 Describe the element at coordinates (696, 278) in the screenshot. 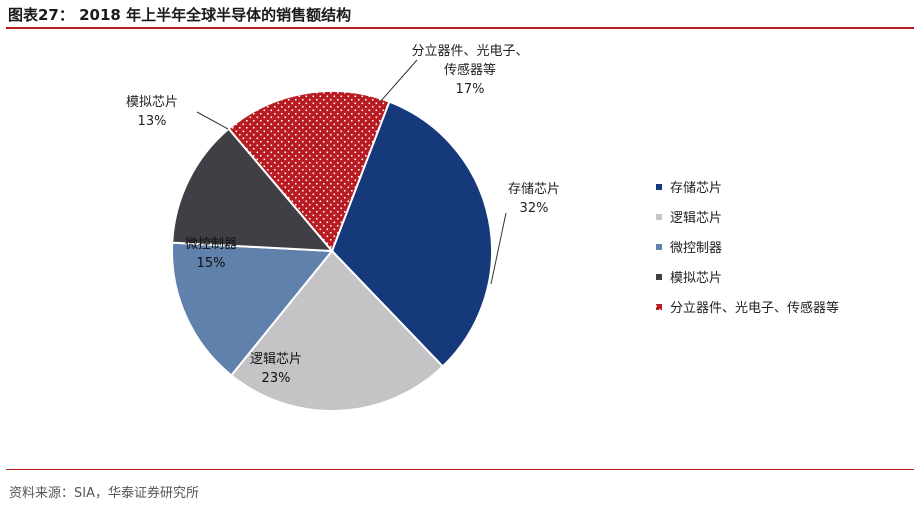

I see `legend-label-analog-chip: 模拟芯片` at that location.